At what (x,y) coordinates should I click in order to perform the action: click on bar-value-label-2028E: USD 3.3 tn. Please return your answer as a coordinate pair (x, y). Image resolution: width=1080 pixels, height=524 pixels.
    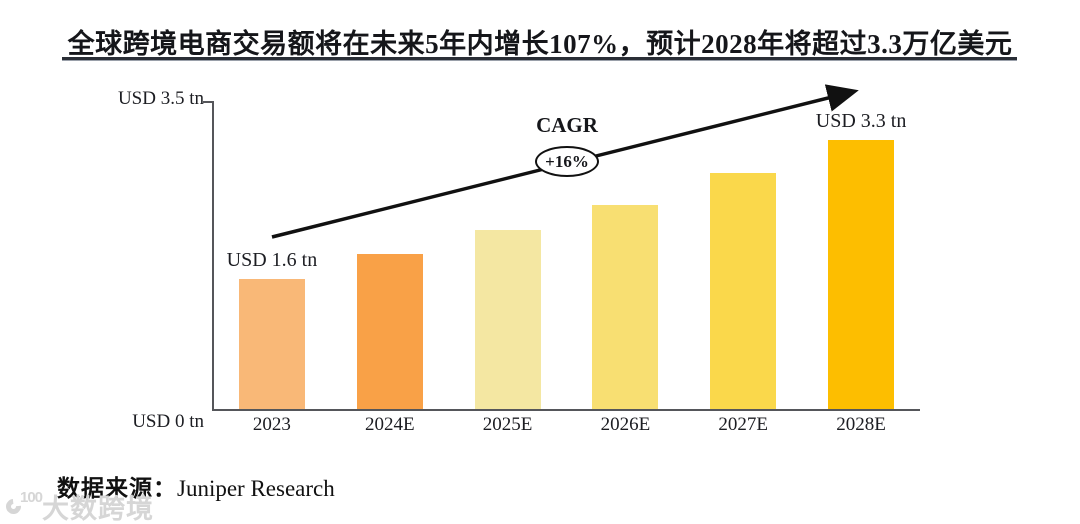
    Looking at the image, I should click on (861, 121).